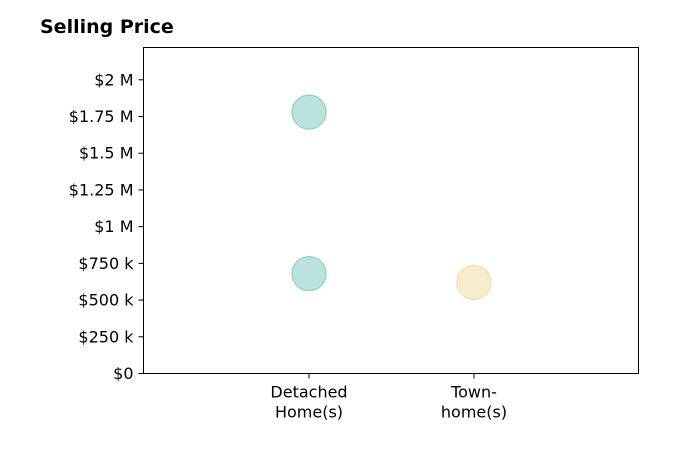 This screenshot has width=679, height=462. Describe the element at coordinates (101, 189) in the screenshot. I see `y-tick-label: $1.25 M` at that location.